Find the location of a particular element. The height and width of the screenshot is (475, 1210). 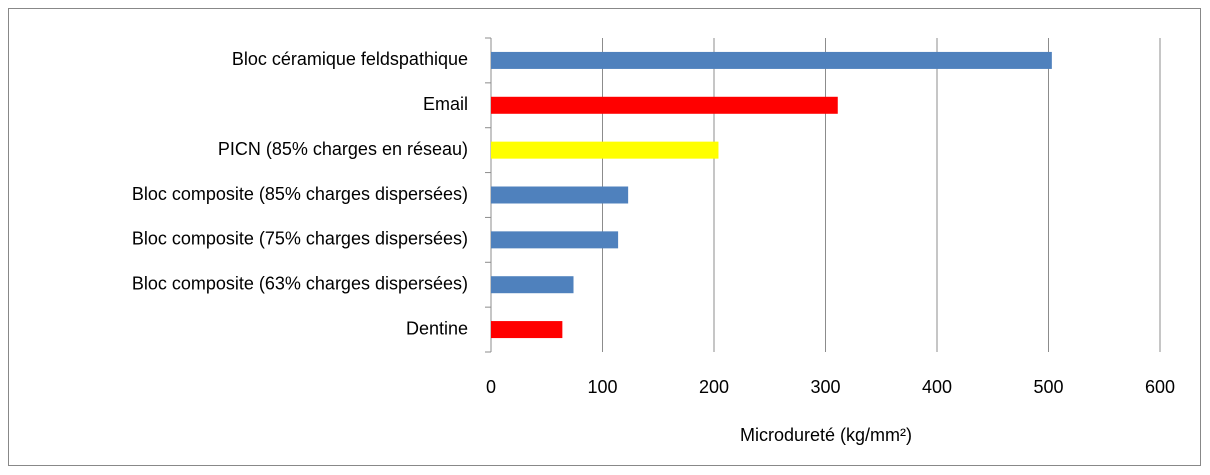

y-tick-label: PICN (85% charges en réseau) is located at coordinates (343, 149).